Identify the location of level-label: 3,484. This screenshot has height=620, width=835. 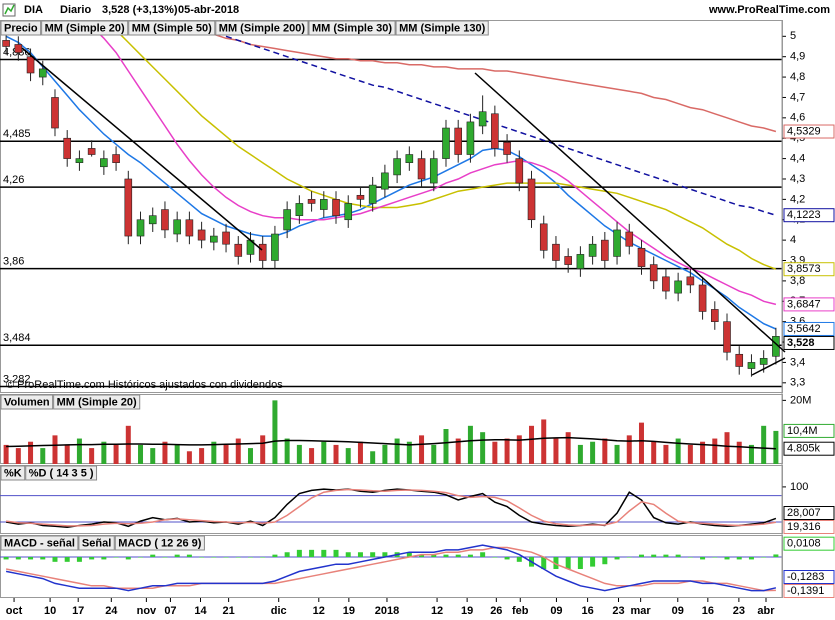
(17, 338).